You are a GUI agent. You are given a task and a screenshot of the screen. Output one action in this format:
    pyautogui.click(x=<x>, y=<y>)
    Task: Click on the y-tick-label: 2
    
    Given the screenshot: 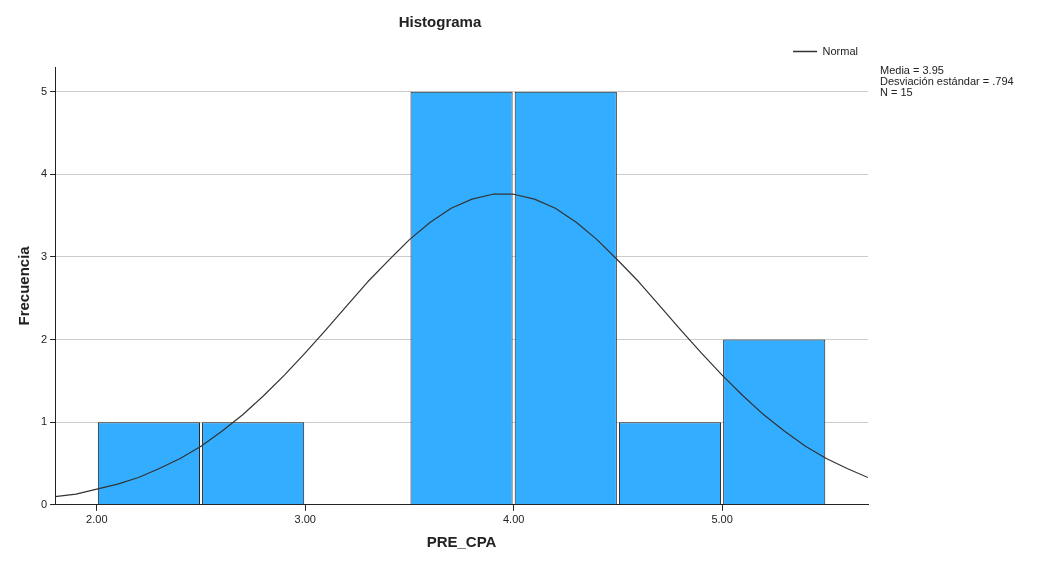 What is the action you would take?
    pyautogui.click(x=44, y=338)
    